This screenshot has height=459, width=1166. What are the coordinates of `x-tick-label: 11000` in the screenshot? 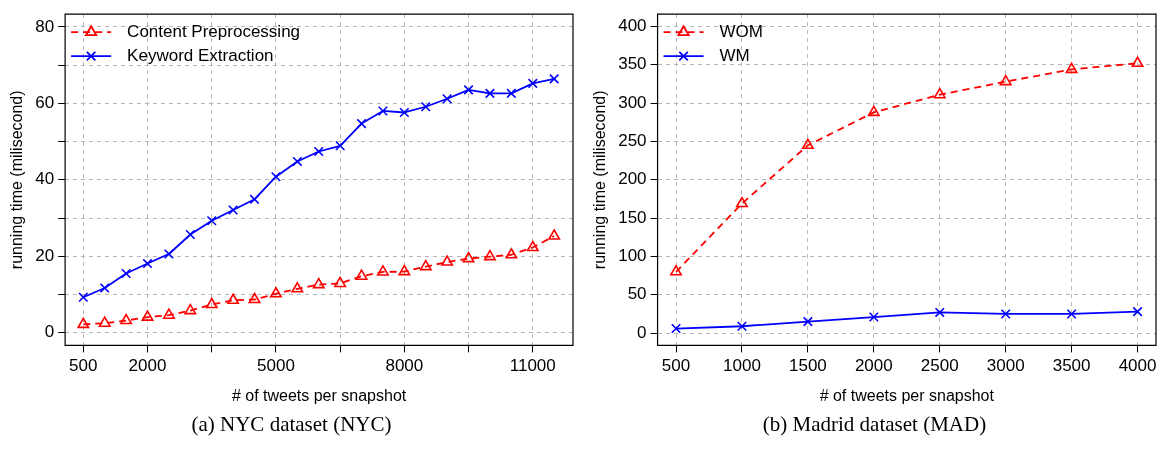 It's located at (532, 366).